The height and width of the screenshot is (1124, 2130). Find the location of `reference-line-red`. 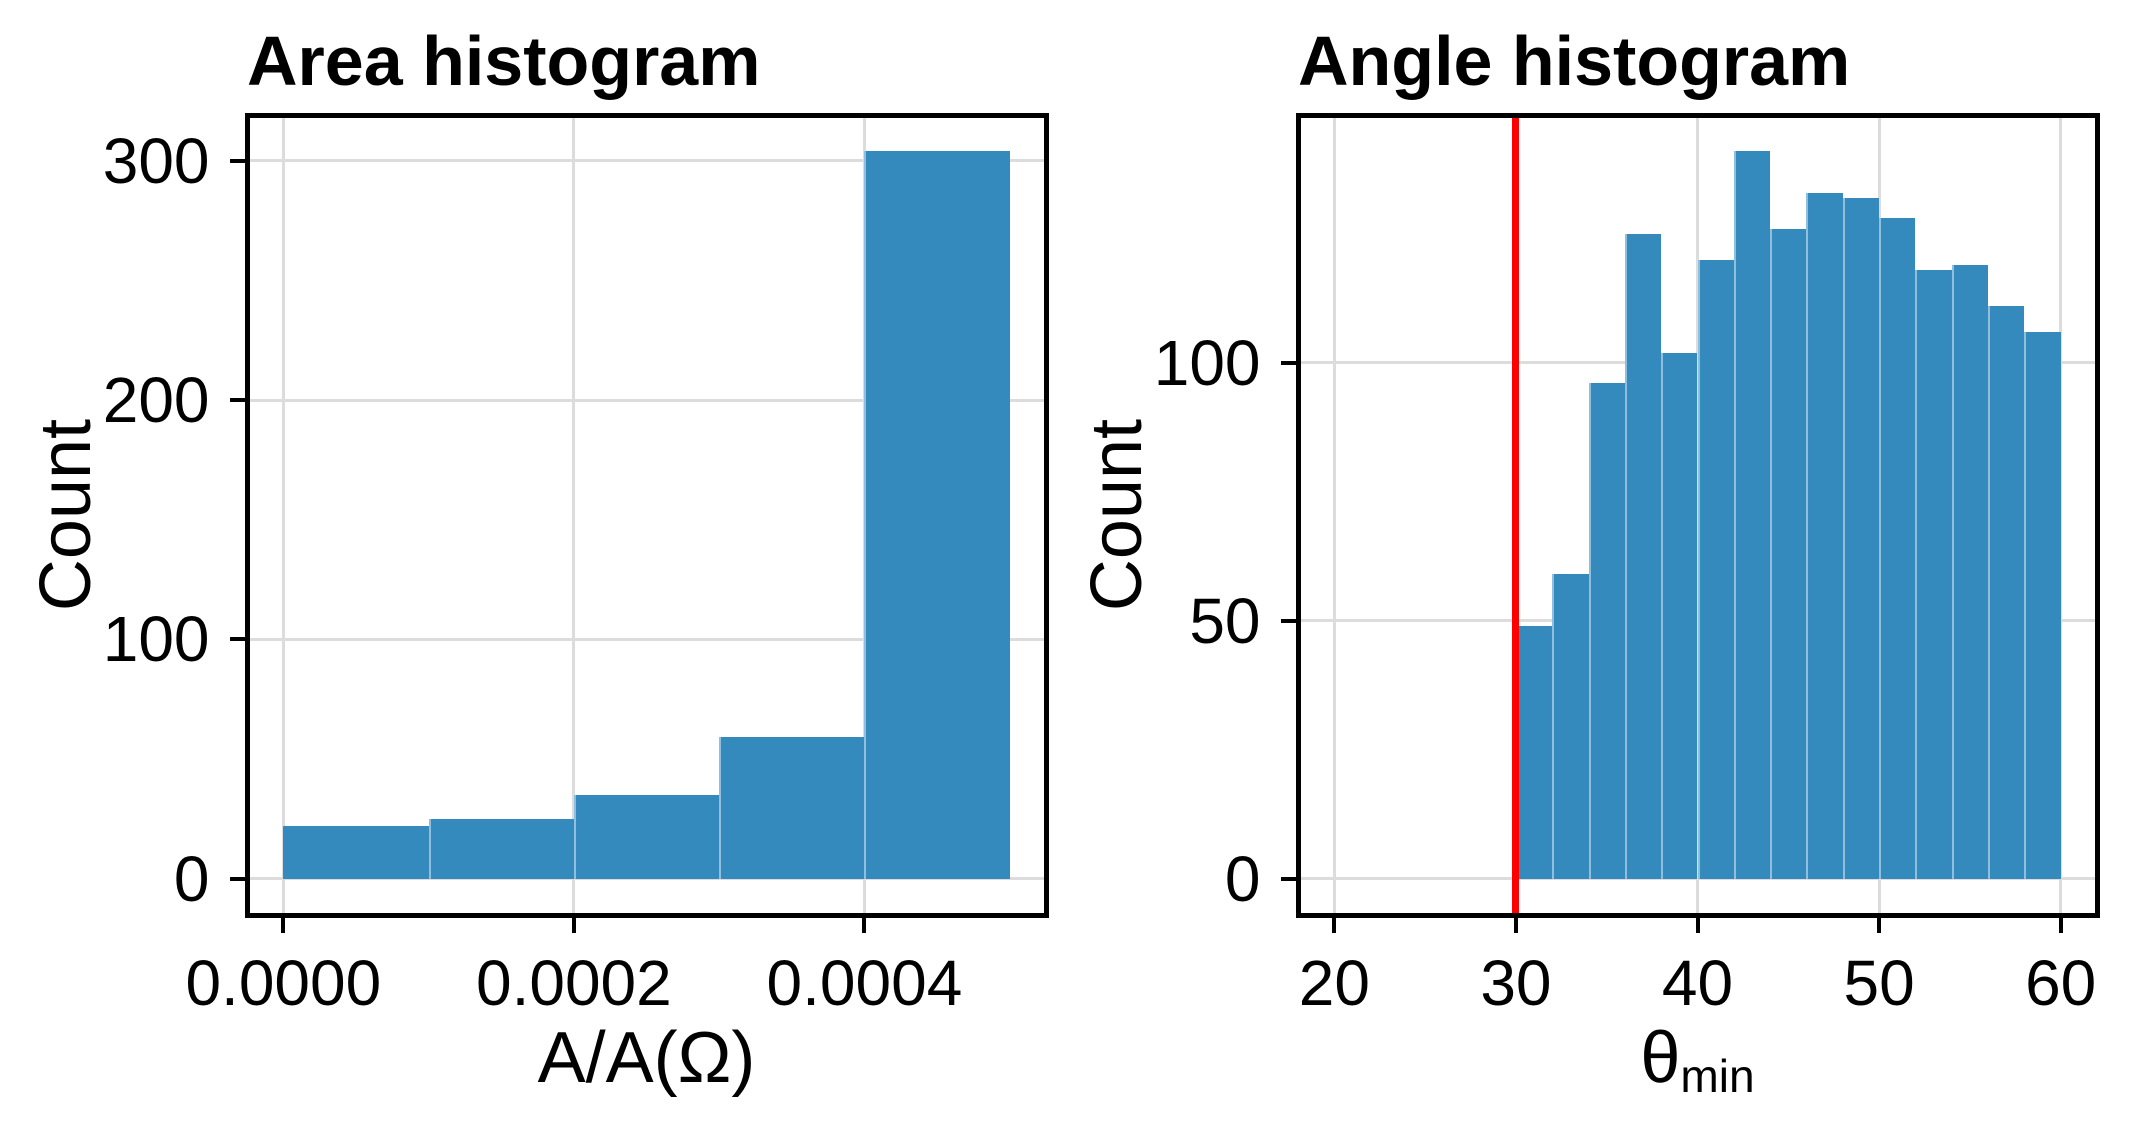

reference-line-red is located at coordinates (1516, 515).